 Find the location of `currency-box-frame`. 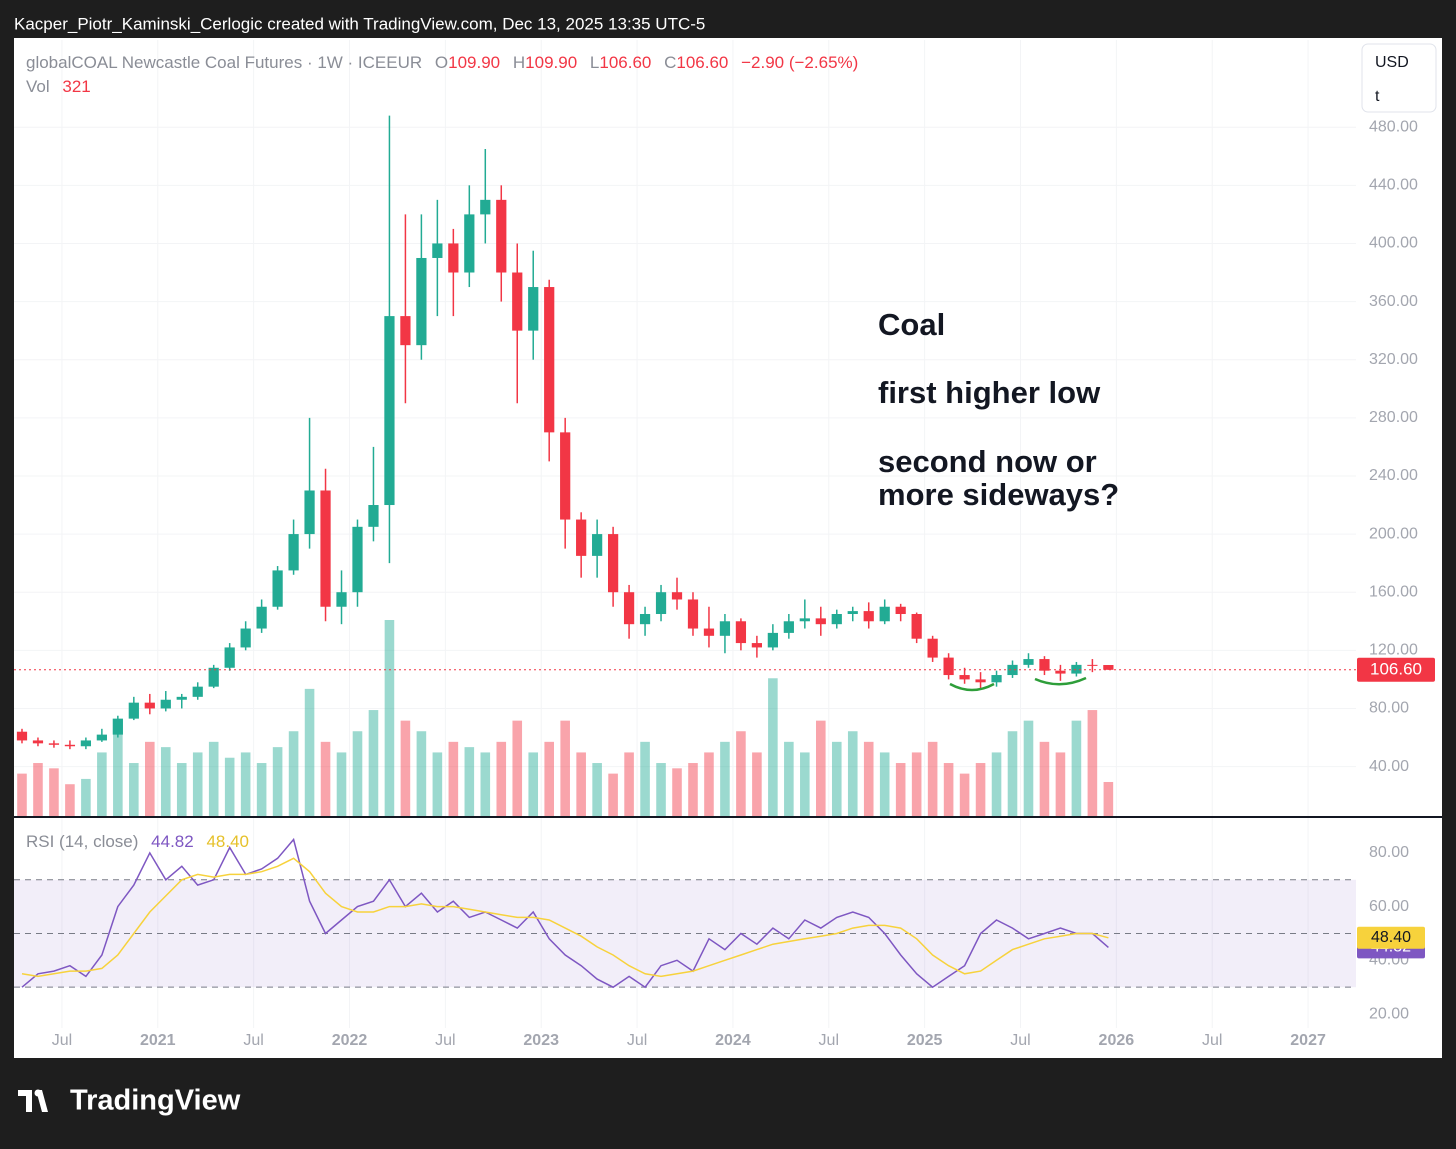

currency-box-frame is located at coordinates (1399, 78).